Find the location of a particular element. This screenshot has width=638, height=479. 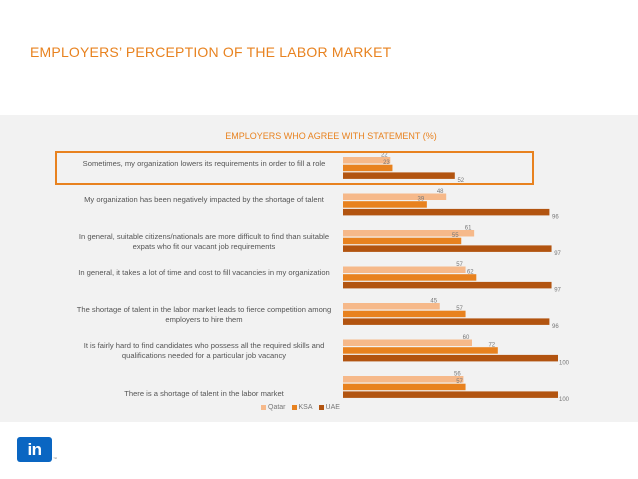

legend-item-ksa: KSA is located at coordinates (302, 407).